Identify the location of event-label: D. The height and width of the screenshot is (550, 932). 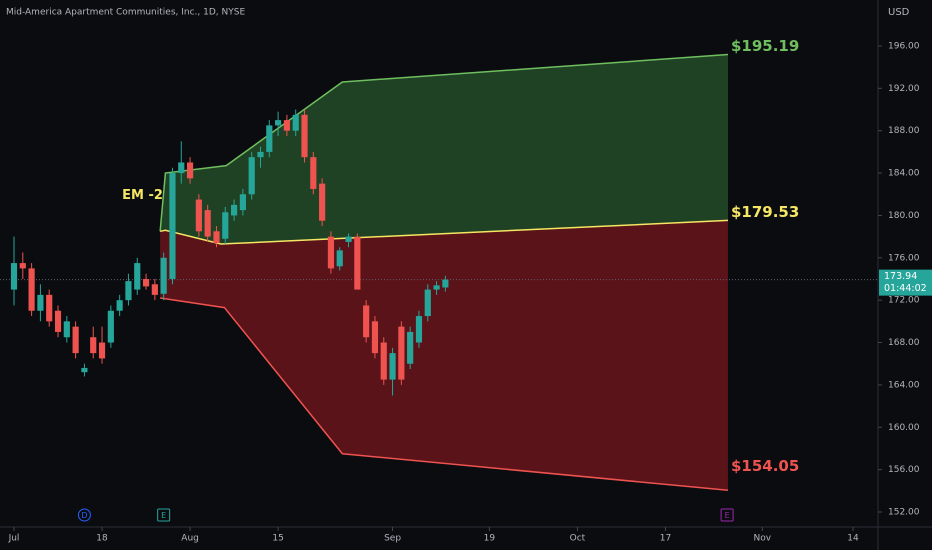
(84, 515).